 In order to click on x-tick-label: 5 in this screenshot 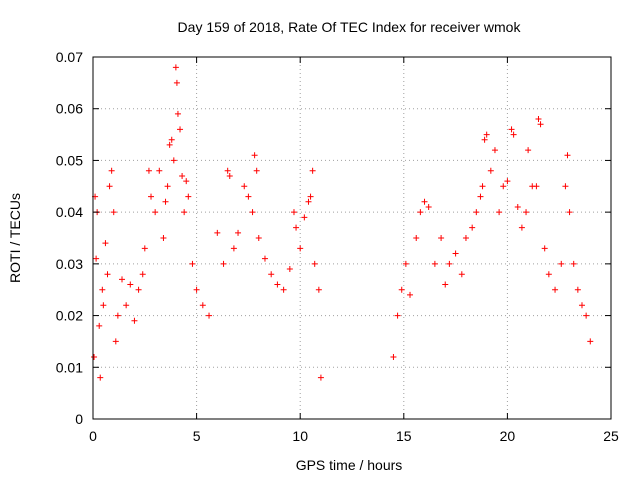, I will do `click(197, 436)`.